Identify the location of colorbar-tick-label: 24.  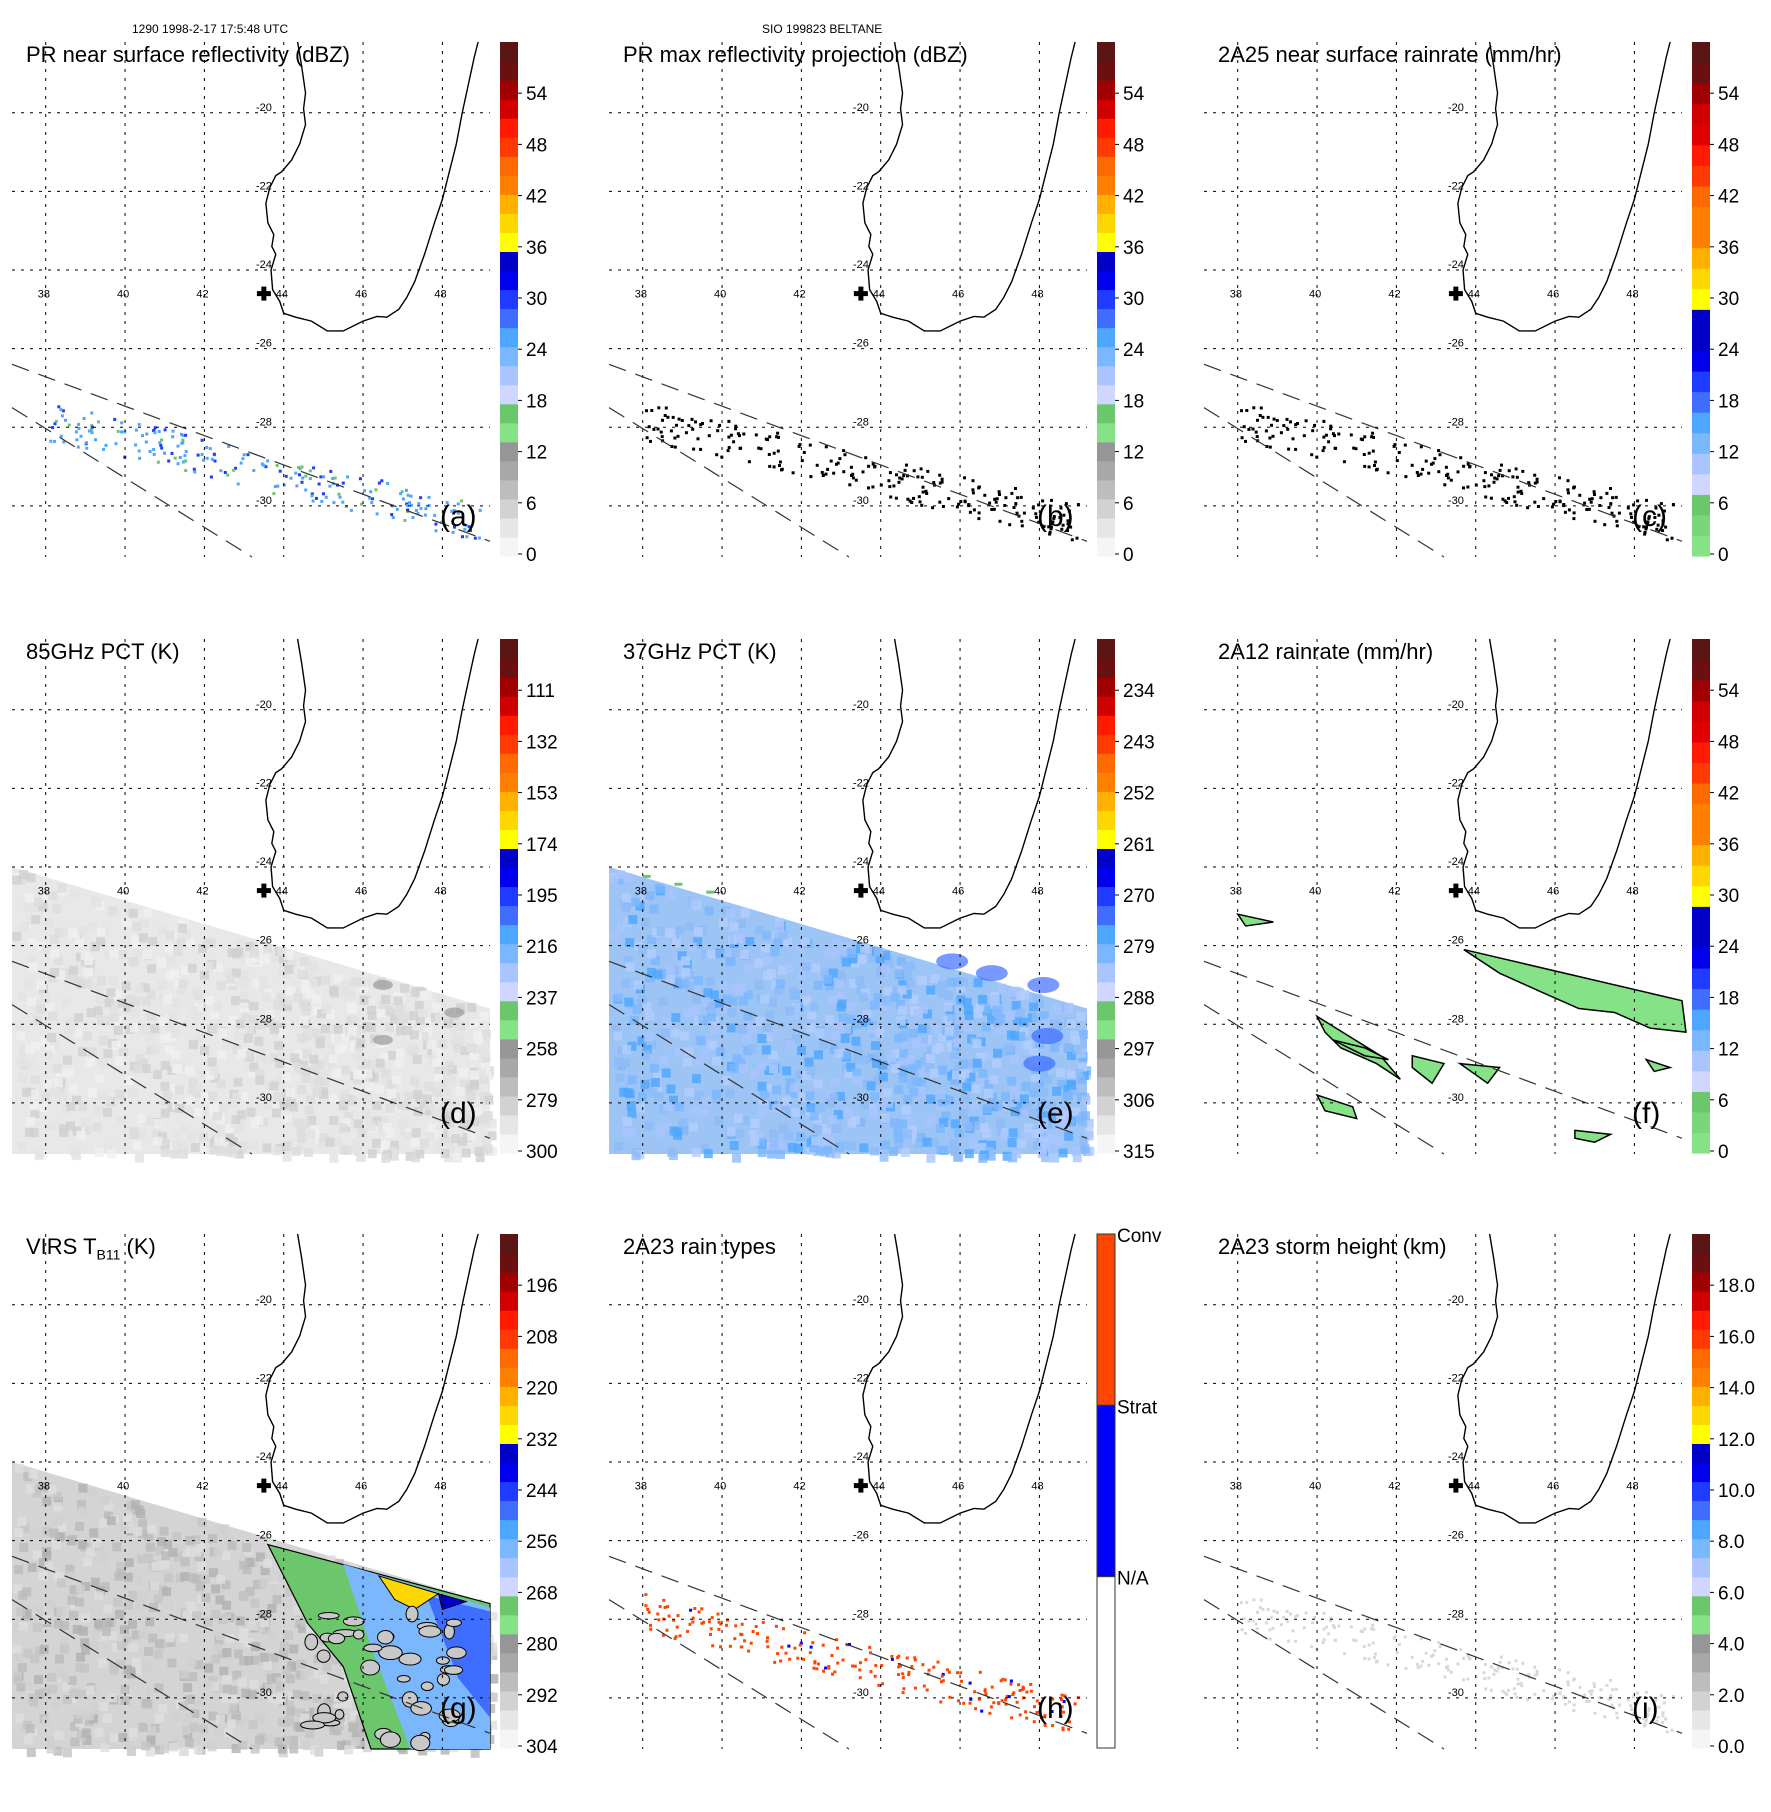
(537, 350).